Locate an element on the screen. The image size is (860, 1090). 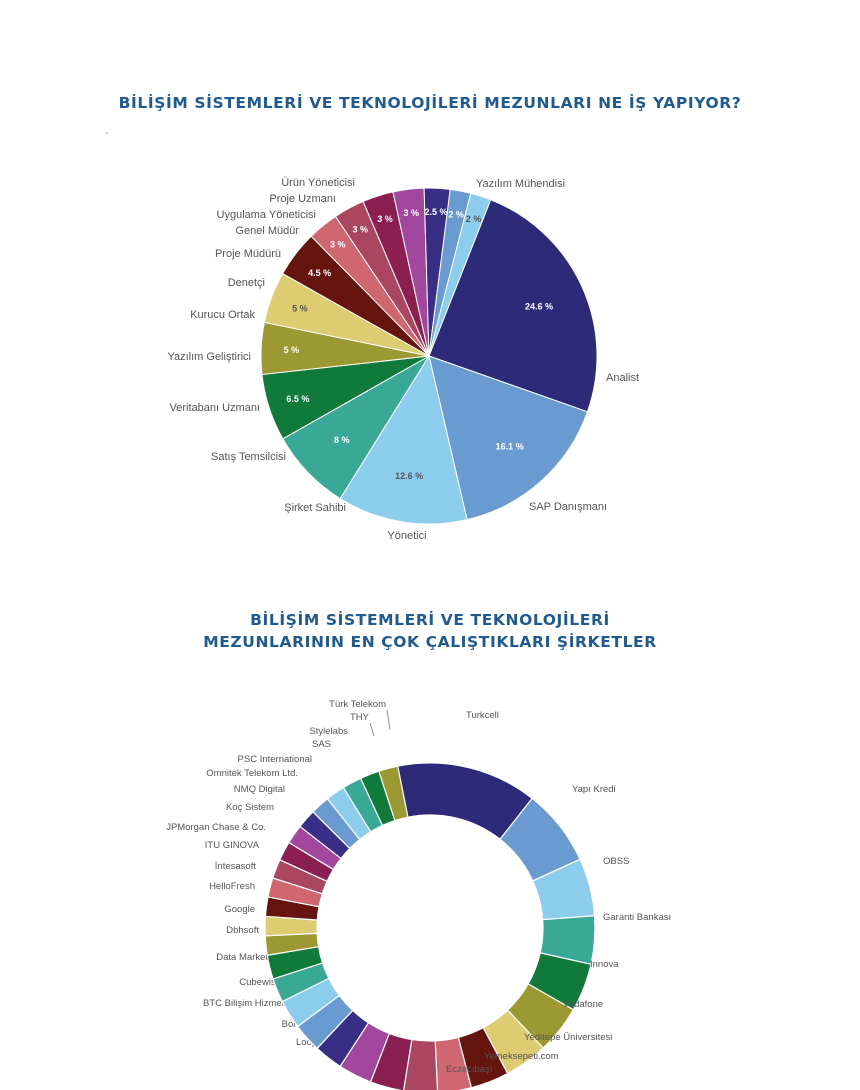
donut-category-label: Eczacıbaşı is located at coordinates (469, 1069).